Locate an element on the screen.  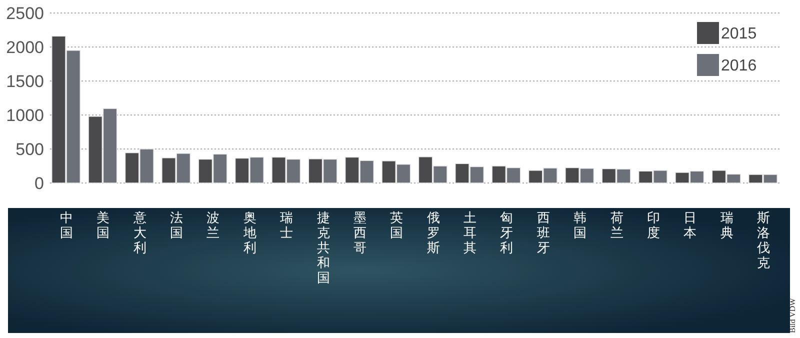
x-tick-label: 日本 is located at coordinates (690, 225).